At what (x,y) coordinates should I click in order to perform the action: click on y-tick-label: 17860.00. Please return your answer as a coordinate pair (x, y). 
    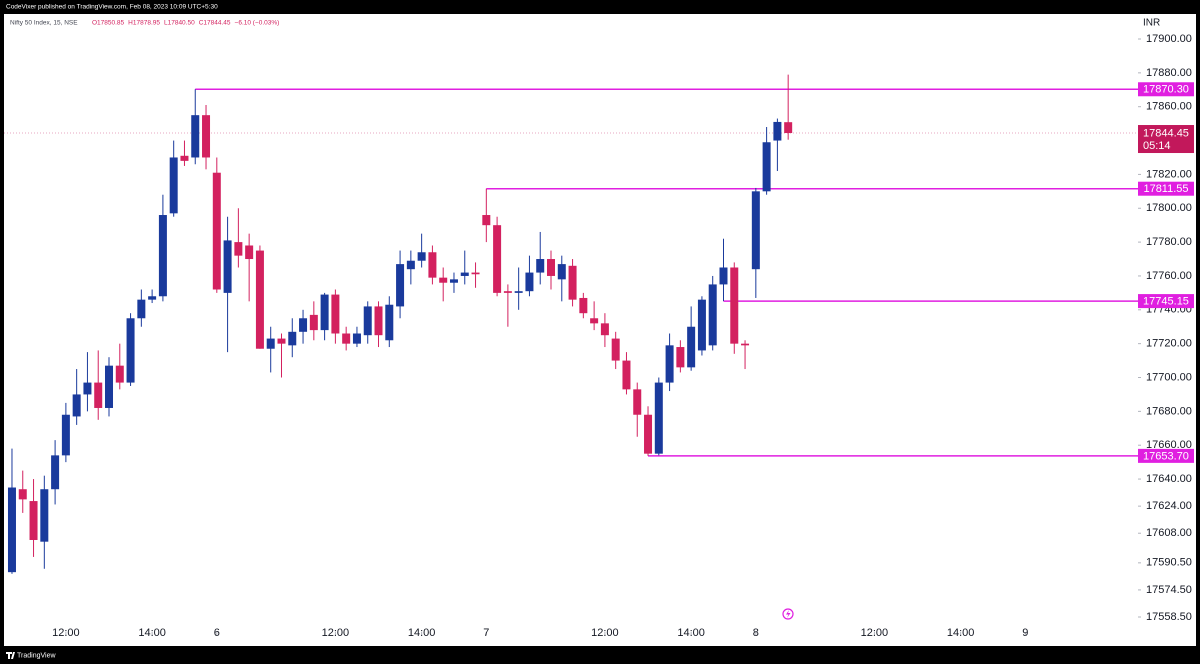
    Looking at the image, I should click on (1169, 107).